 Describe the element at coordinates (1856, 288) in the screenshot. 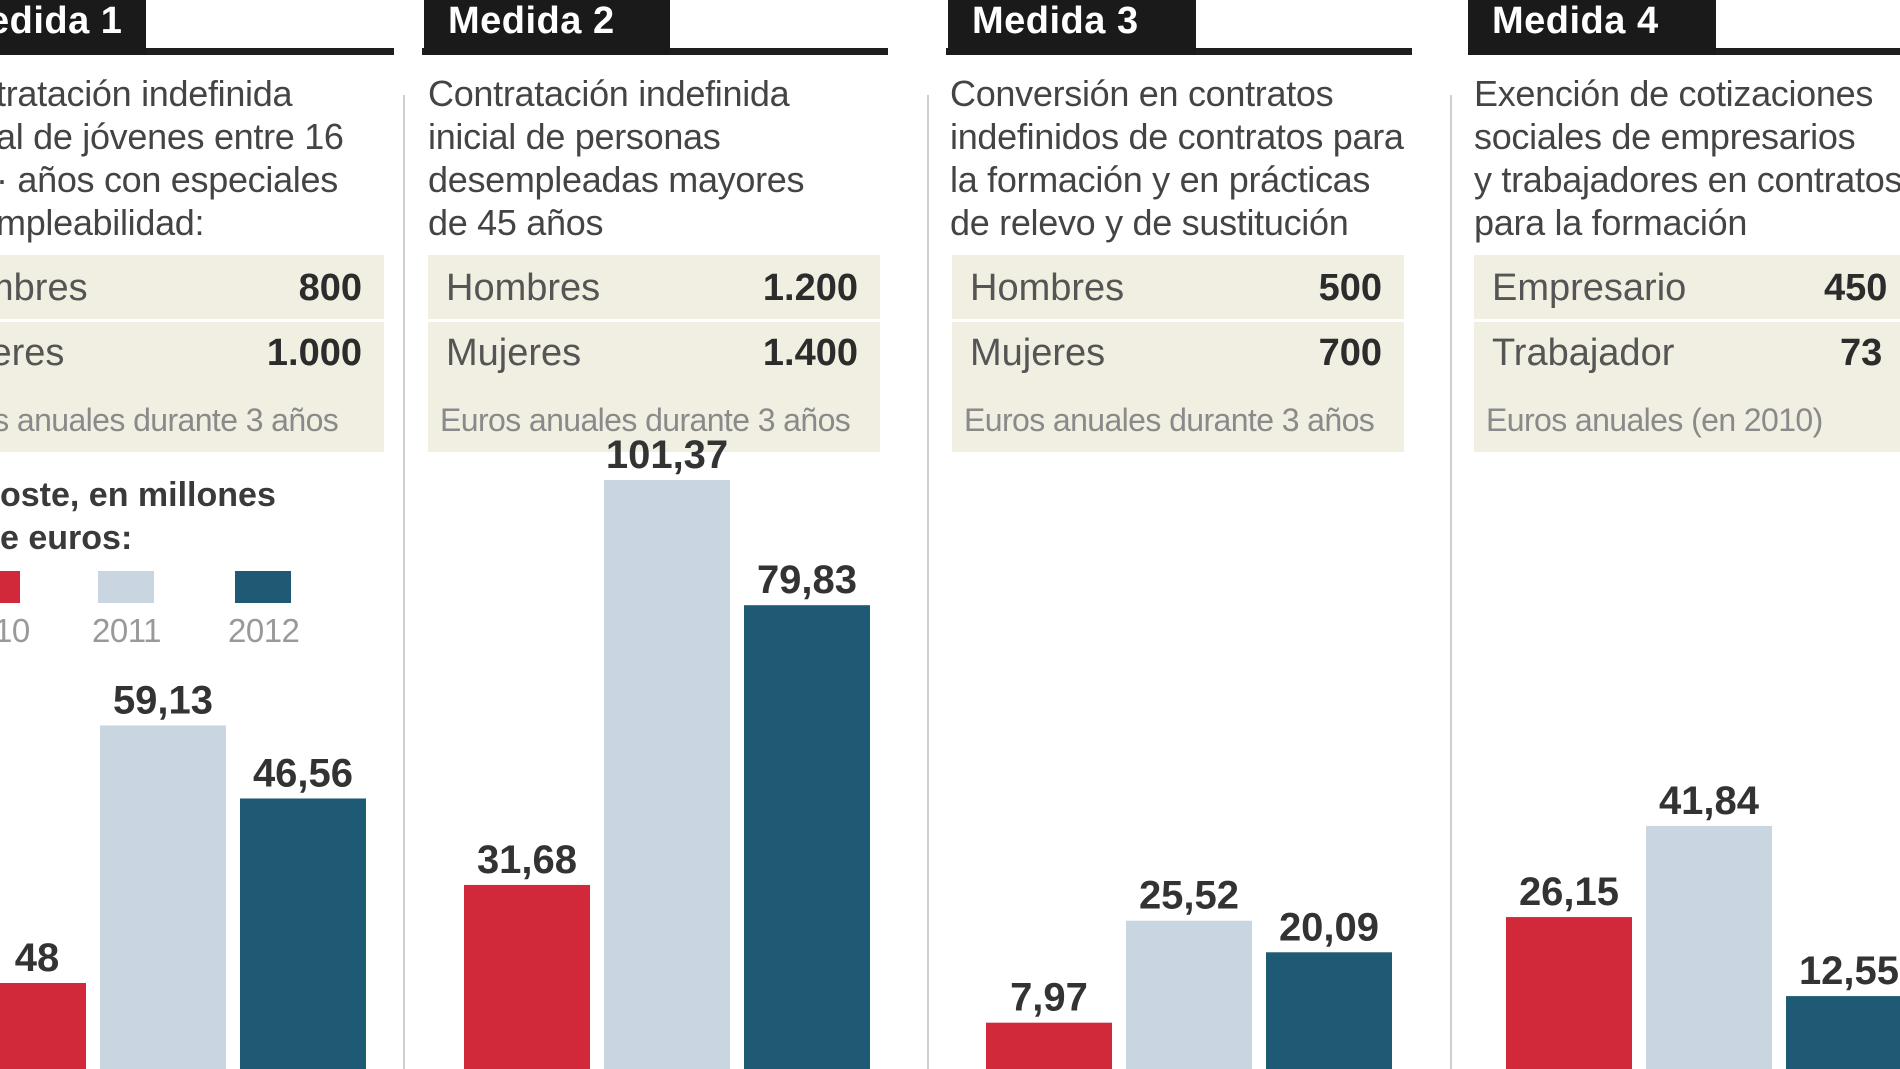

I see `row-value-1: 450` at that location.